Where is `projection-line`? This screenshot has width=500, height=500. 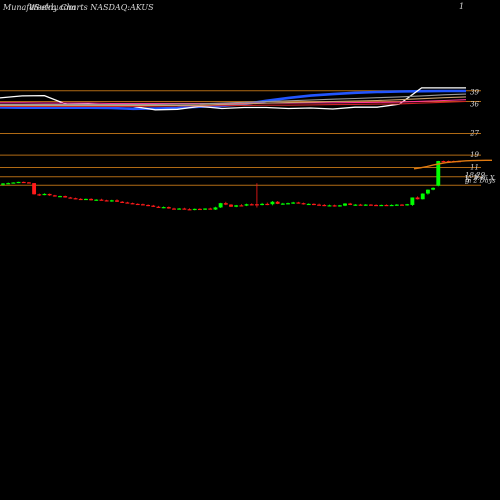 projection-line is located at coordinates (452, 164).